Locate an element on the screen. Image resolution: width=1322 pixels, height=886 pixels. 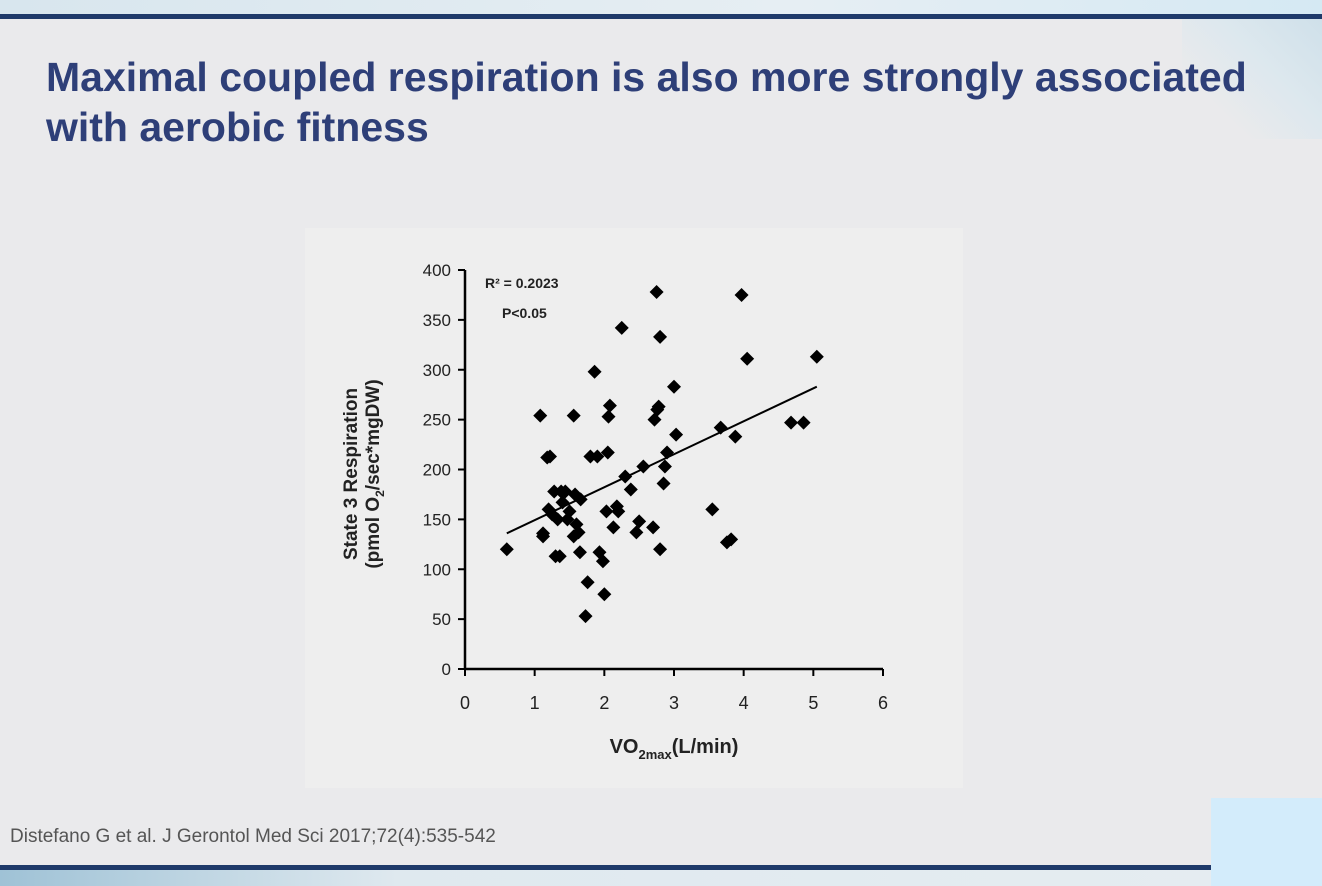
y-ticks: 0 50 100 150 200 250 300 350 400 is located at coordinates (444, 470).